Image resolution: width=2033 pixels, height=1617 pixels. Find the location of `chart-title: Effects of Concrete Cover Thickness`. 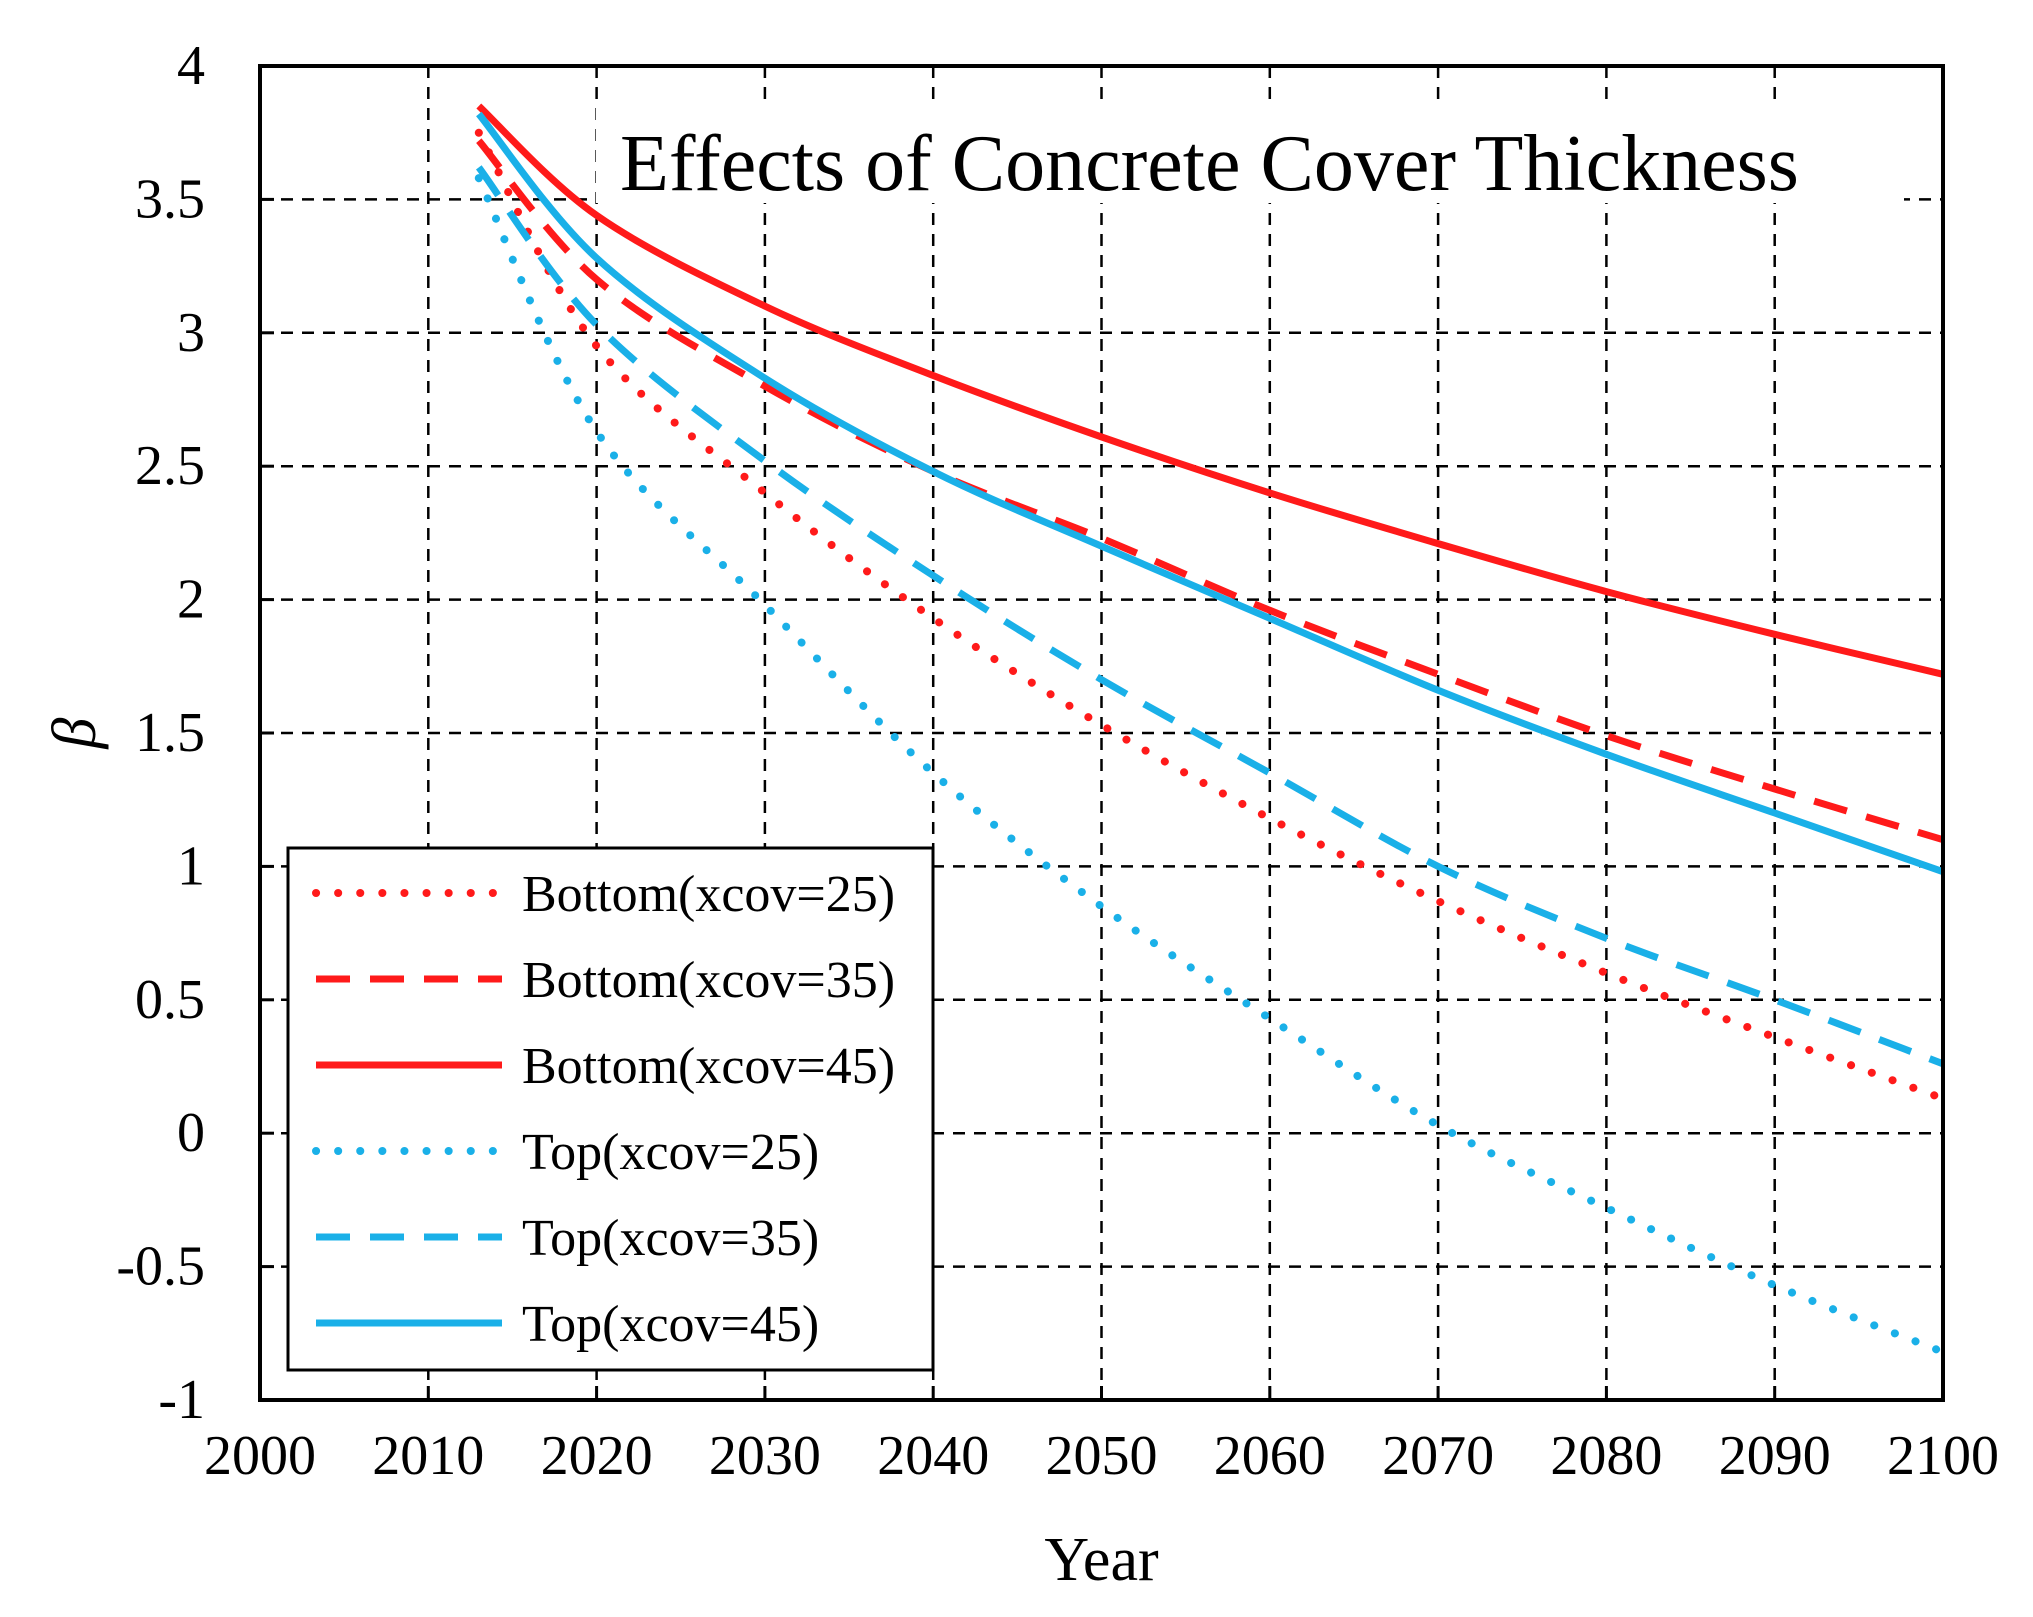

chart-title: Effects of Concrete Cover Thickness is located at coordinates (1209, 164).